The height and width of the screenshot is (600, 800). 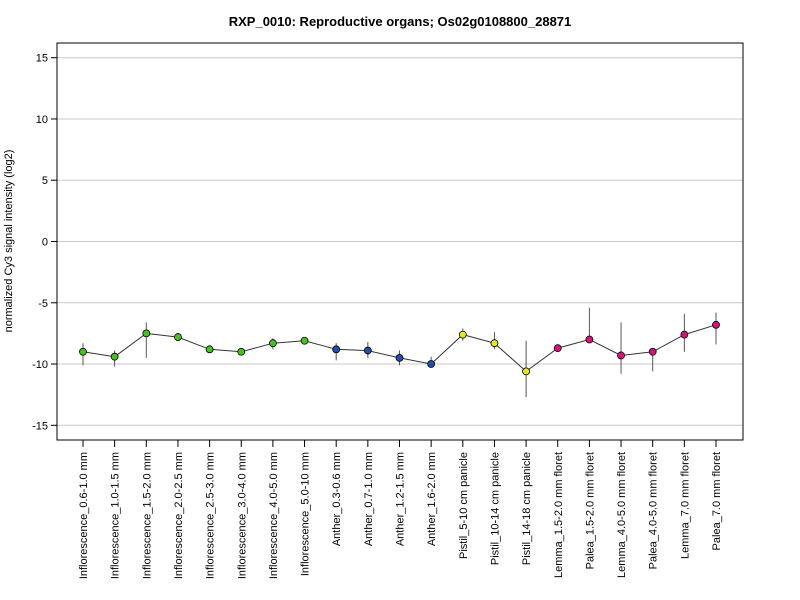 I want to click on x-tick-label: Inflorescence_3.0-4.0 mm, so click(x=242, y=515).